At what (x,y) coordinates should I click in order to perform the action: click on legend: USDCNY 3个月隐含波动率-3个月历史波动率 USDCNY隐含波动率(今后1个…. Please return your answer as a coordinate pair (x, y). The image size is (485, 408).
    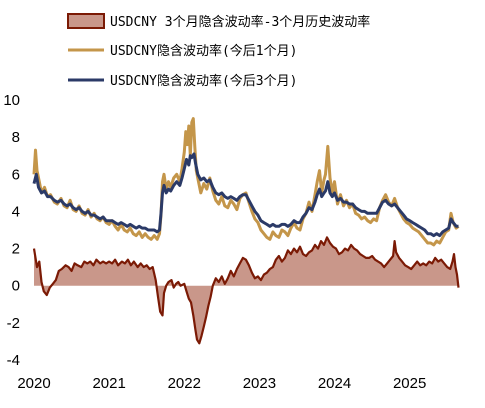
    Looking at the image, I should click on (218, 51).